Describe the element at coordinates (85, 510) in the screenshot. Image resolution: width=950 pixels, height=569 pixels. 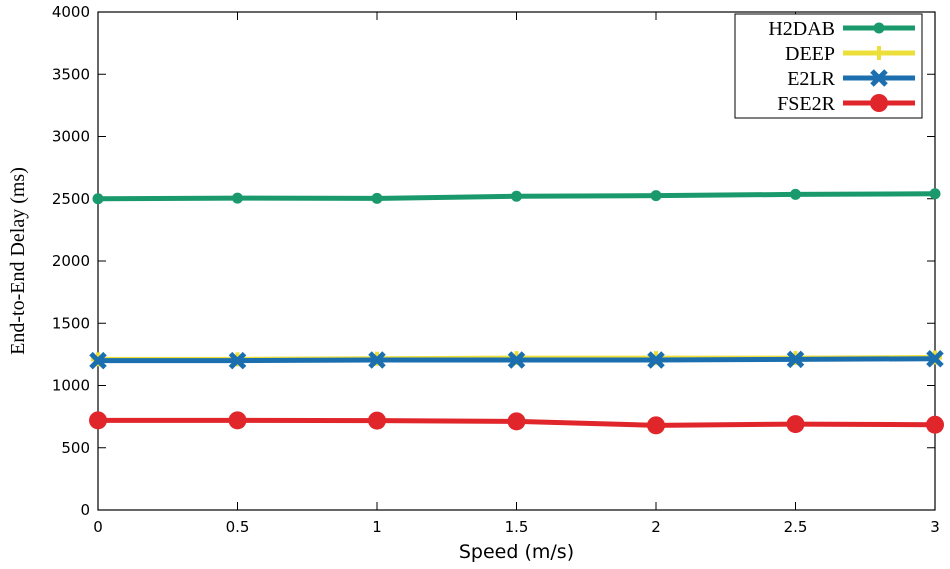
I see `y-tick-label: 0` at that location.